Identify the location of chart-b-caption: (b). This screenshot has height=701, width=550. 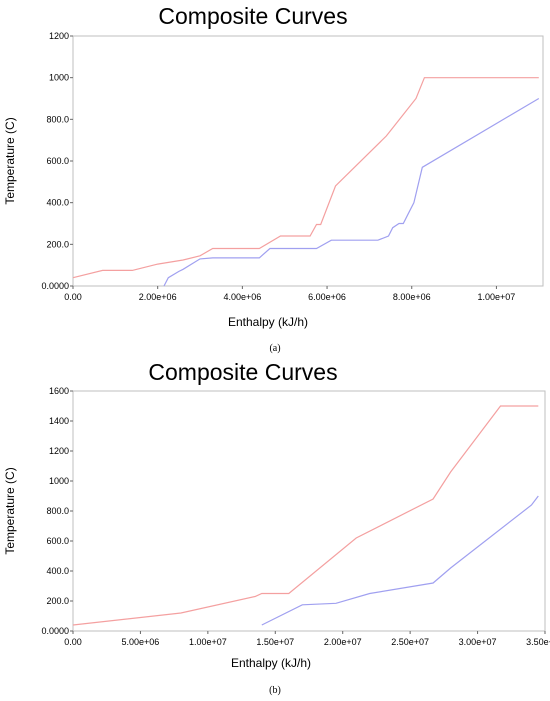
(275, 690).